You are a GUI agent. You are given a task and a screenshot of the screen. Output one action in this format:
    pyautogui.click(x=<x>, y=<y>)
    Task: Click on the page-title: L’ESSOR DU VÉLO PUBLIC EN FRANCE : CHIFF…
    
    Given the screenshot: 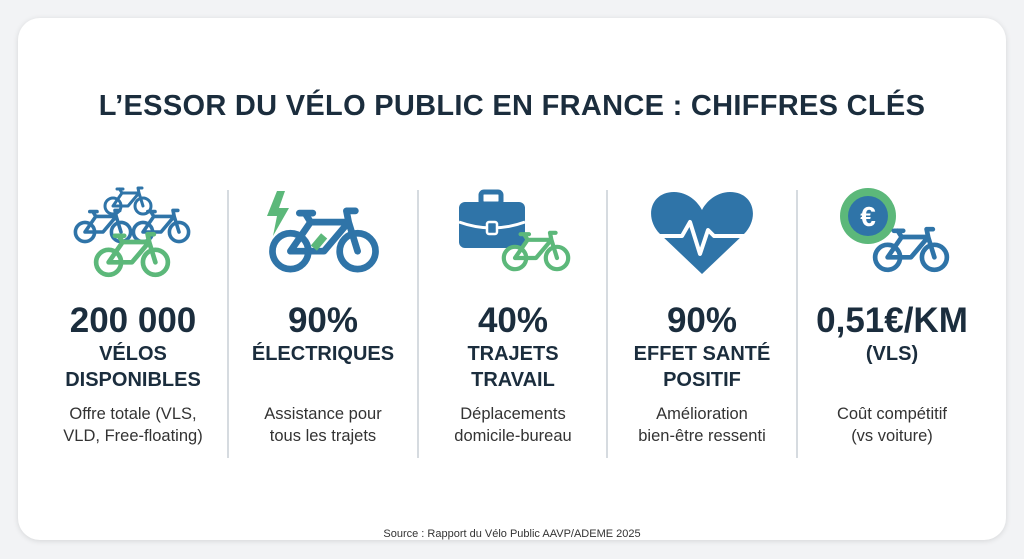 What is the action you would take?
    pyautogui.click(x=512, y=106)
    